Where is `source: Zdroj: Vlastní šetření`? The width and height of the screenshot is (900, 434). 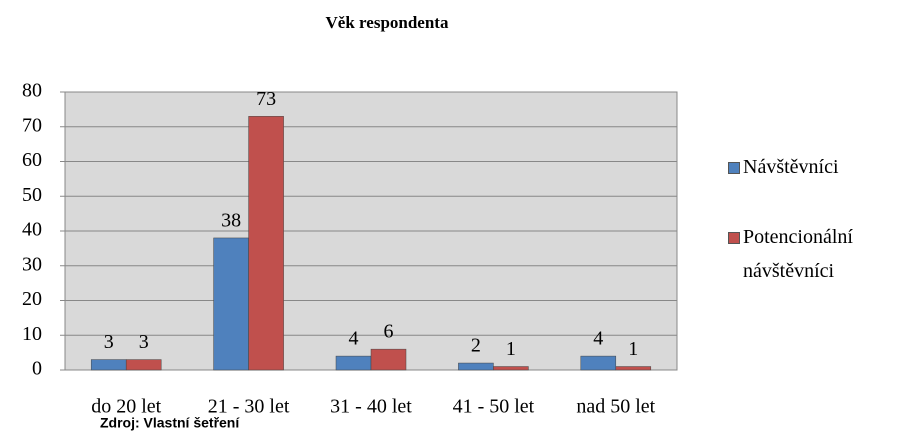
source: Zdroj: Vlastní šetření is located at coordinates (170, 423).